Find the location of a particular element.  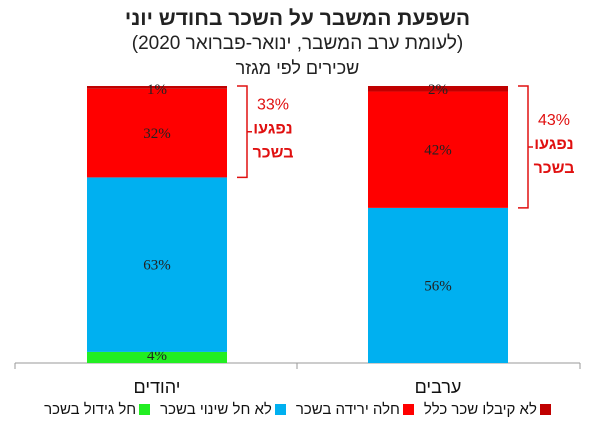

data-label: 4% is located at coordinates (157, 356).